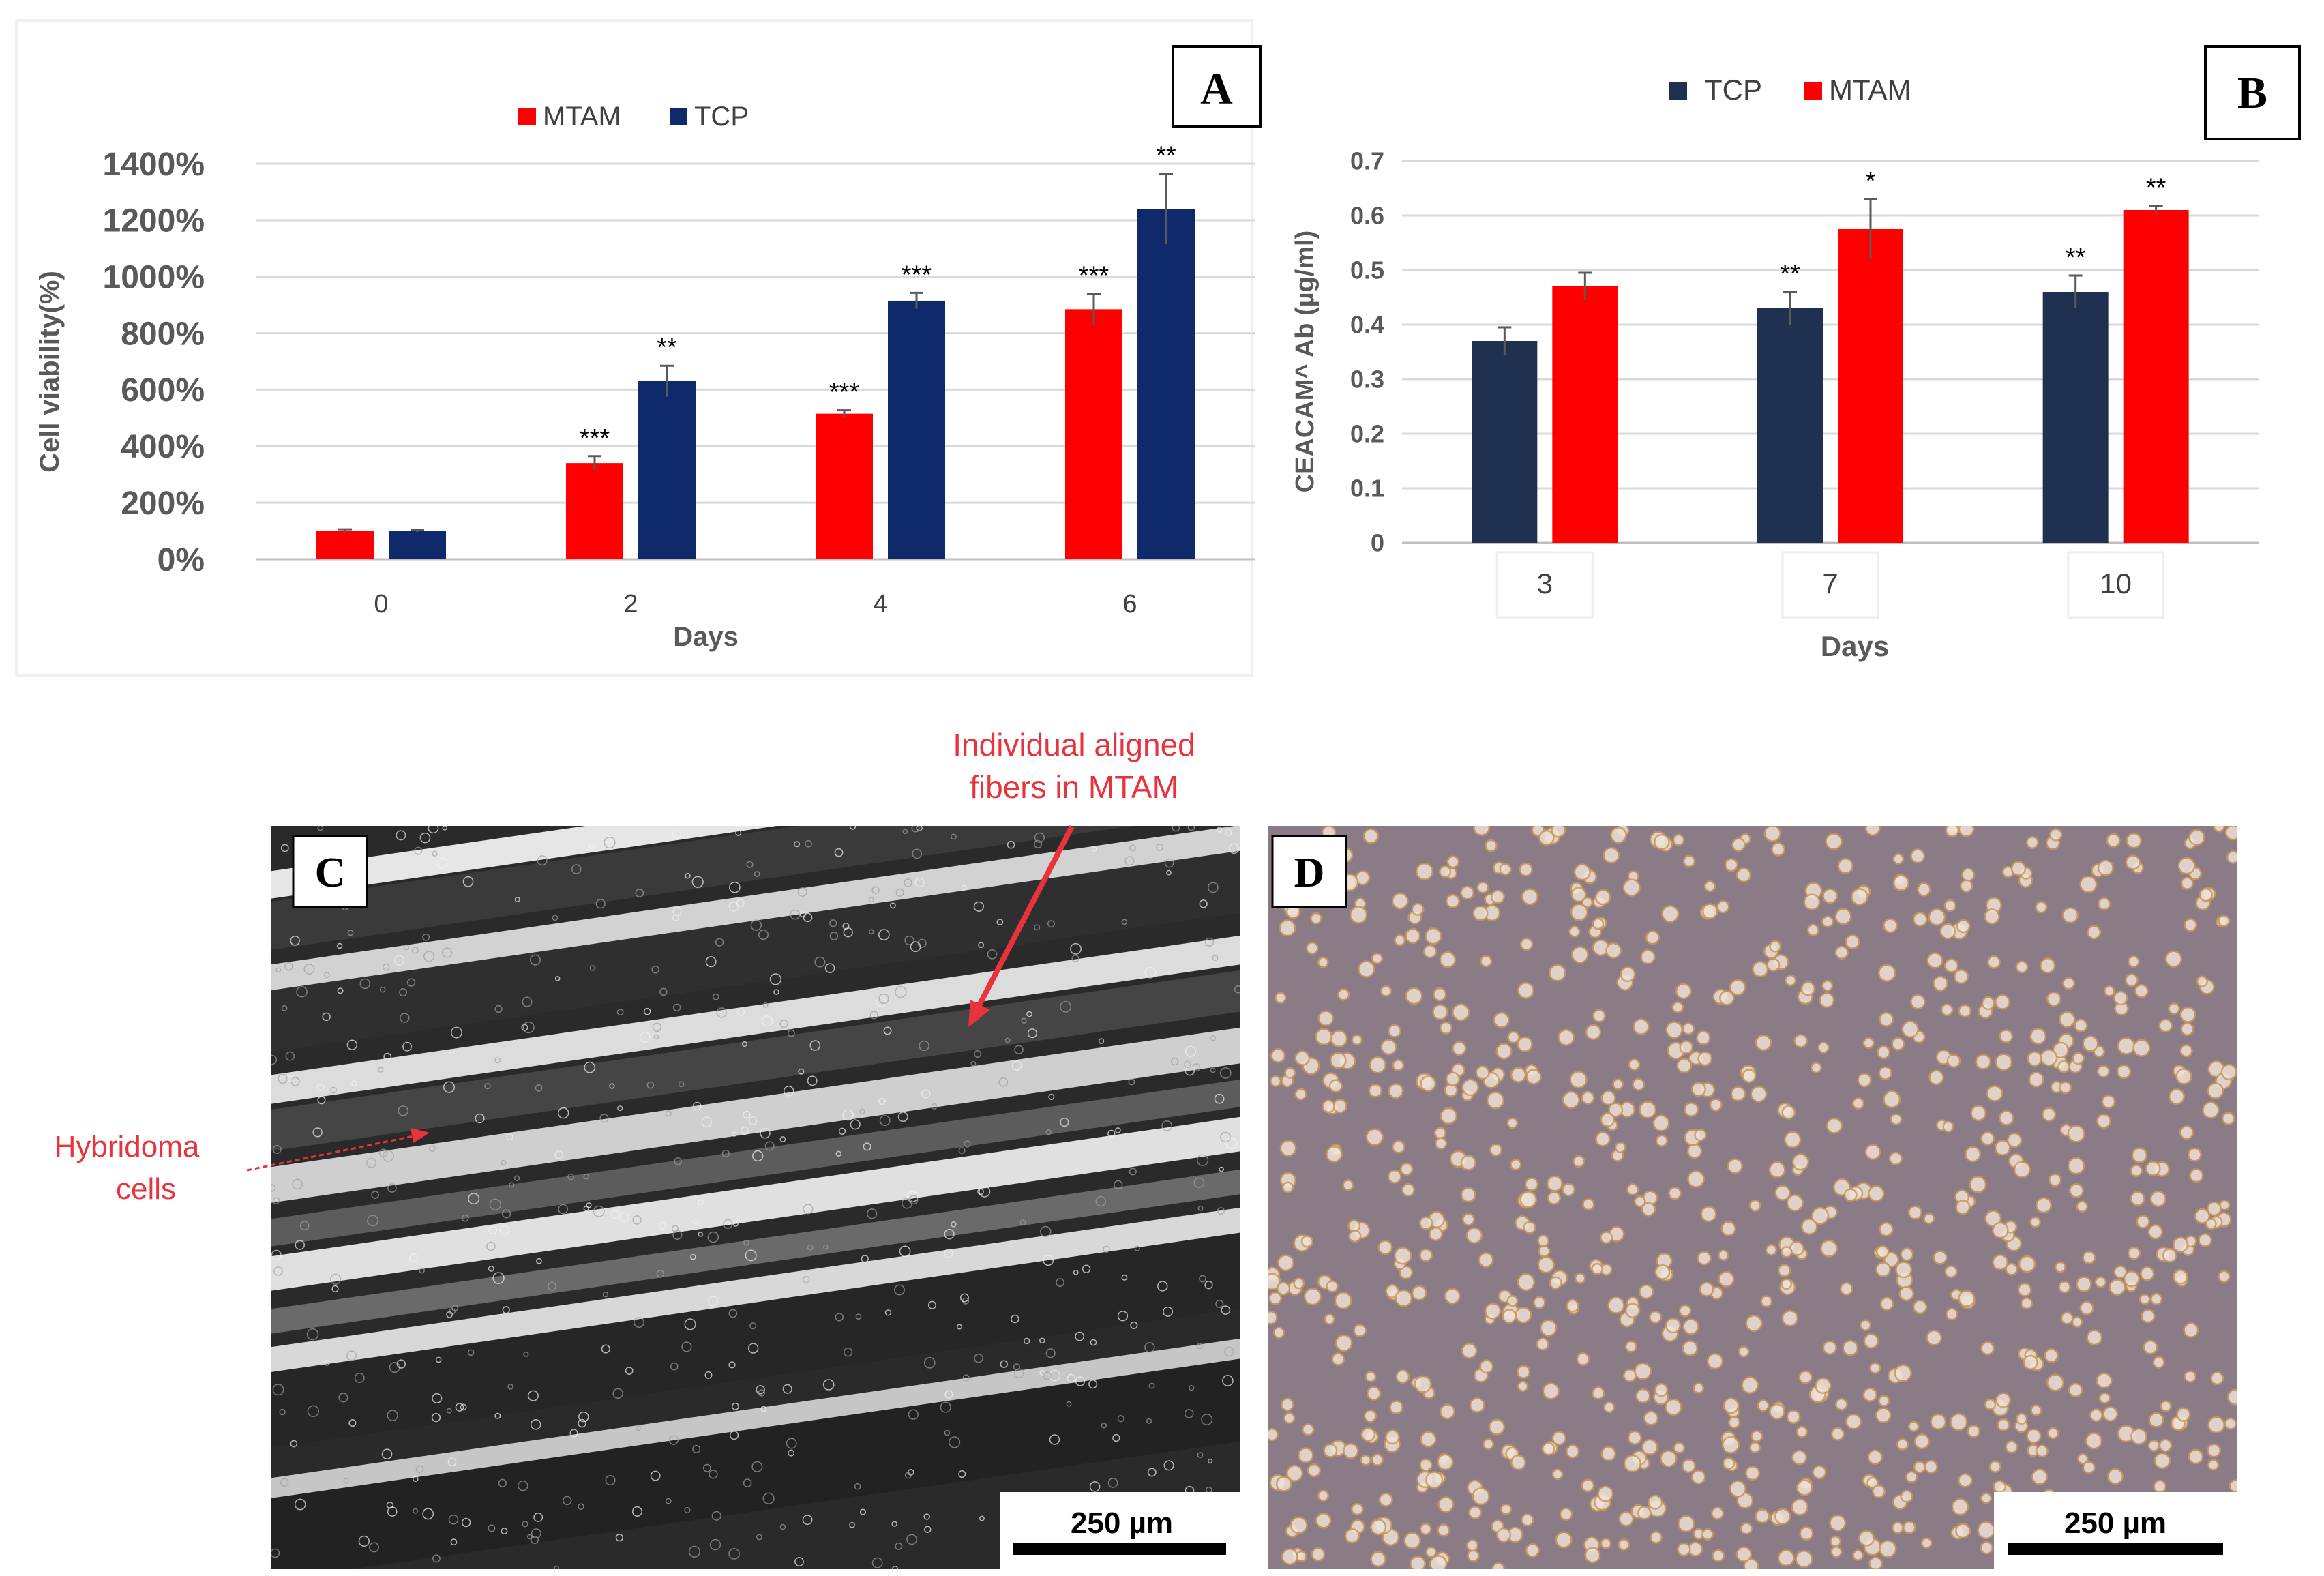 The width and height of the screenshot is (2324, 1576). Describe the element at coordinates (1122, 1523) in the screenshot. I see `panel-c-scale-label: 250 µm` at that location.